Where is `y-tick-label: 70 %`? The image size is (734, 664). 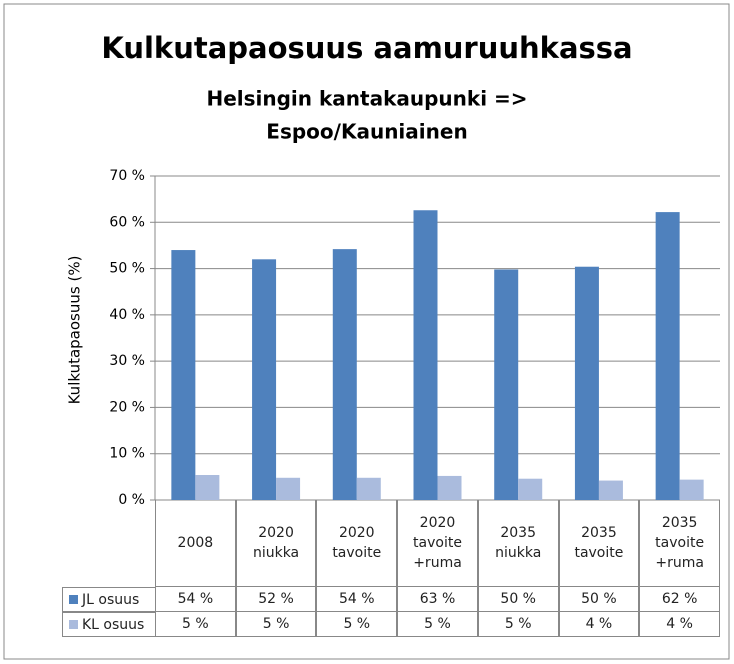
y-tick-label: 70 % is located at coordinates (127, 176).